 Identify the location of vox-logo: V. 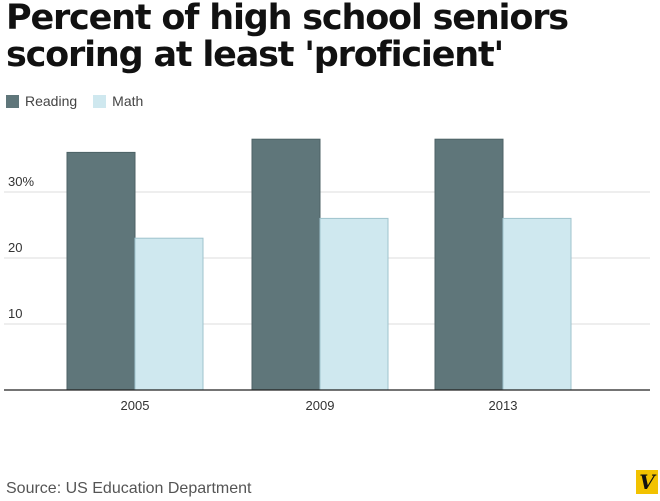
(647, 482).